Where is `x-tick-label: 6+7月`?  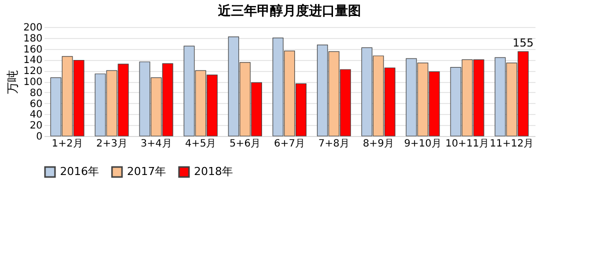 x-tick-label: 6+7月 is located at coordinates (290, 144).